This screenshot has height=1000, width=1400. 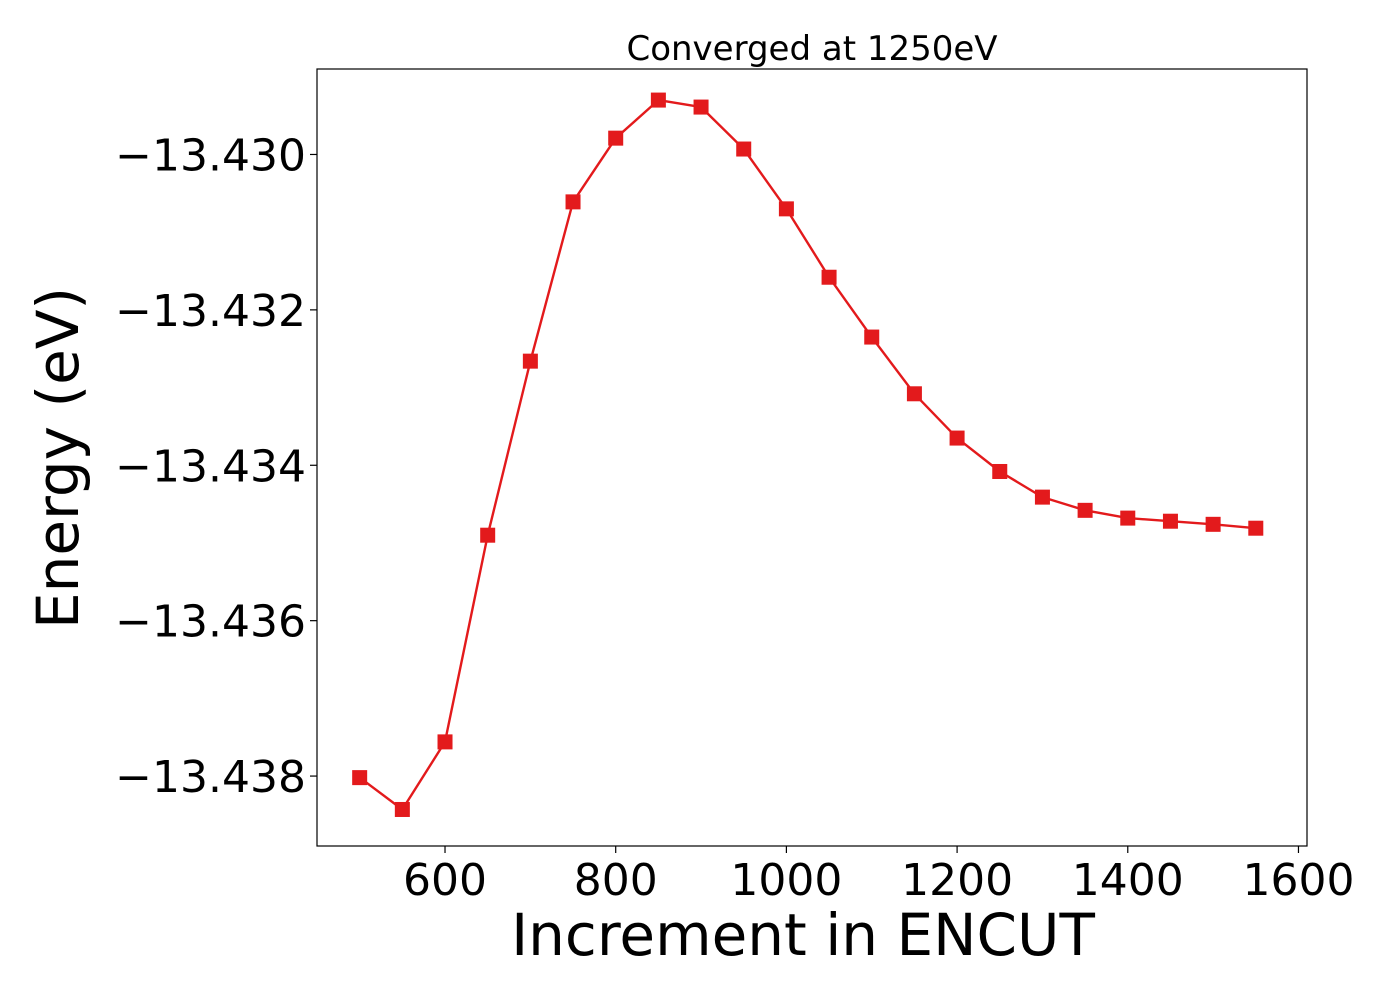 I want to click on chart-title: Converged at 1250eV, so click(x=811, y=49).